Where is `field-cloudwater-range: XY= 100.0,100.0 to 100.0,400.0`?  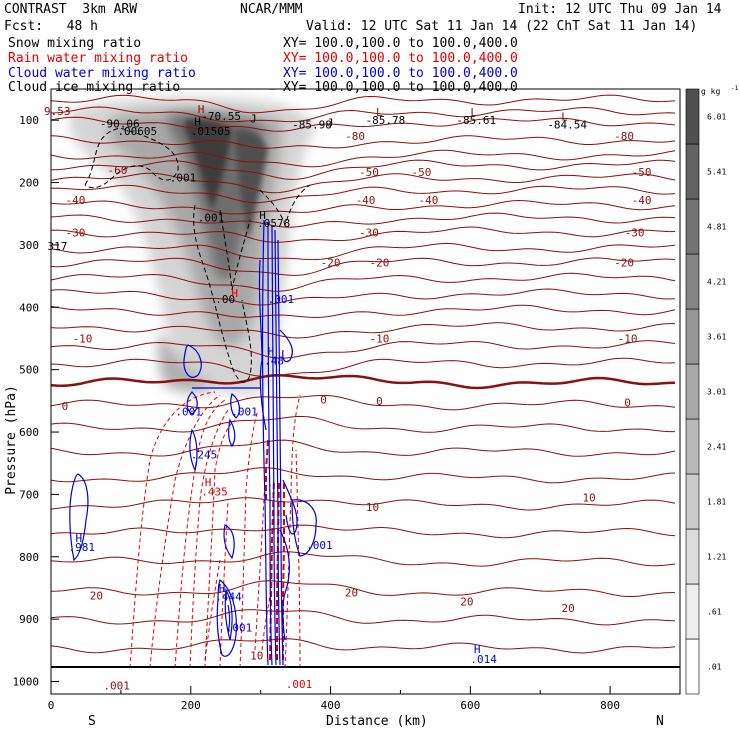 field-cloudwater-range: XY= 100.0,100.0 to 100.0,400.0 is located at coordinates (400, 73).